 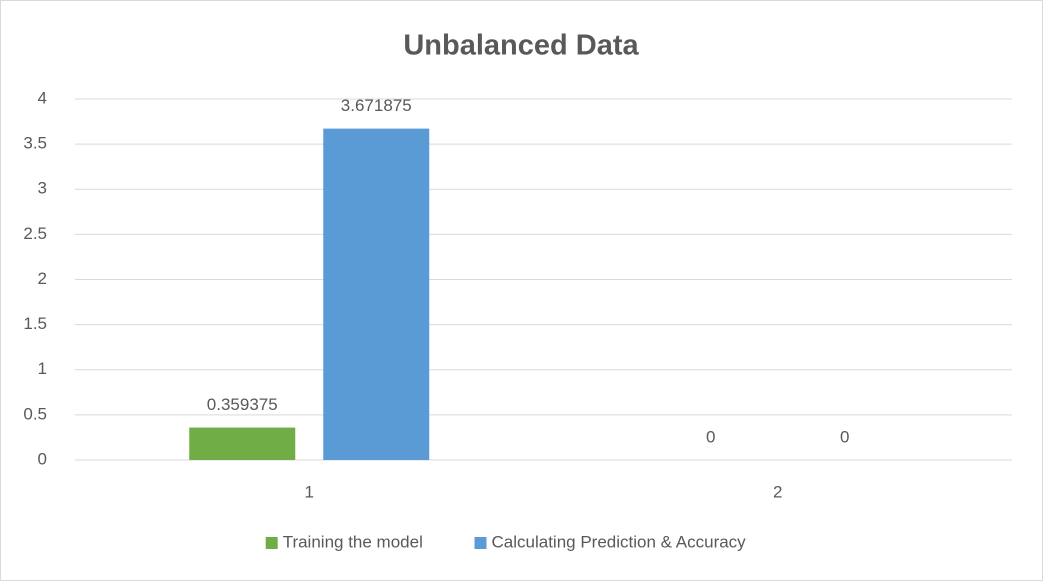 What do you see at coordinates (619, 541) in the screenshot?
I see `legend-label: Calculating Prediction & Accuracy` at bounding box center [619, 541].